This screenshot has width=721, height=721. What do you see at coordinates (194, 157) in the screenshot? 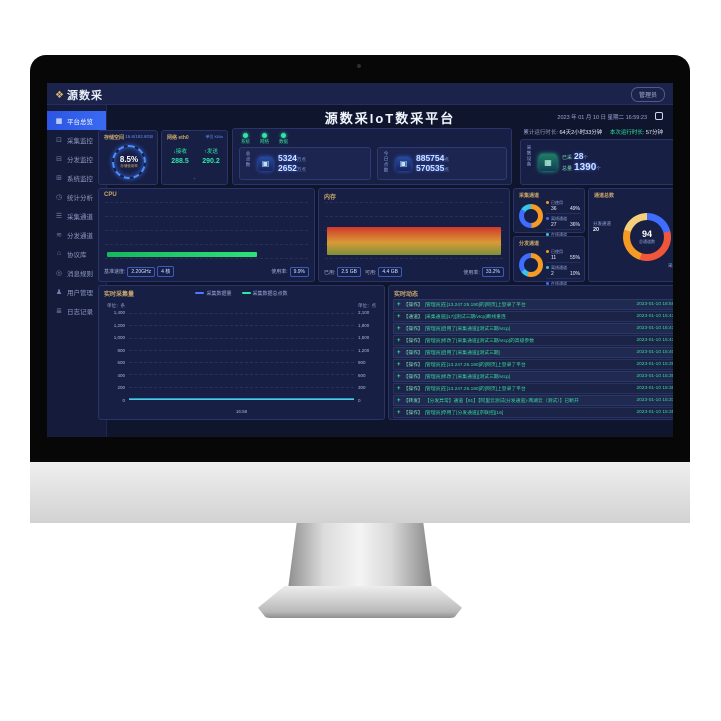
I see `network-card: 网络 eth0 单位 KB/s ↓接收 288.5 ↑发送 290.2 -` at bounding box center [194, 157].